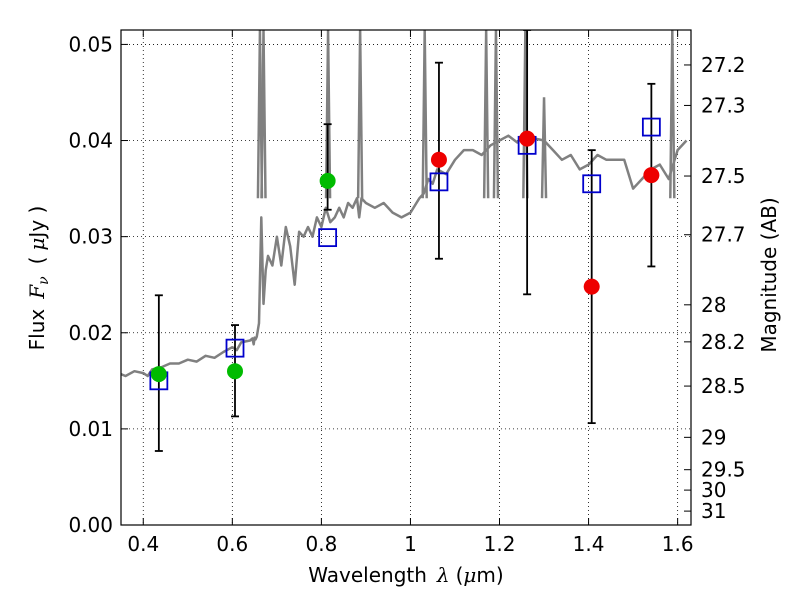 The height and width of the screenshot is (600, 800). What do you see at coordinates (713, 511) in the screenshot?
I see `y2-tick-label: 31` at bounding box center [713, 511].